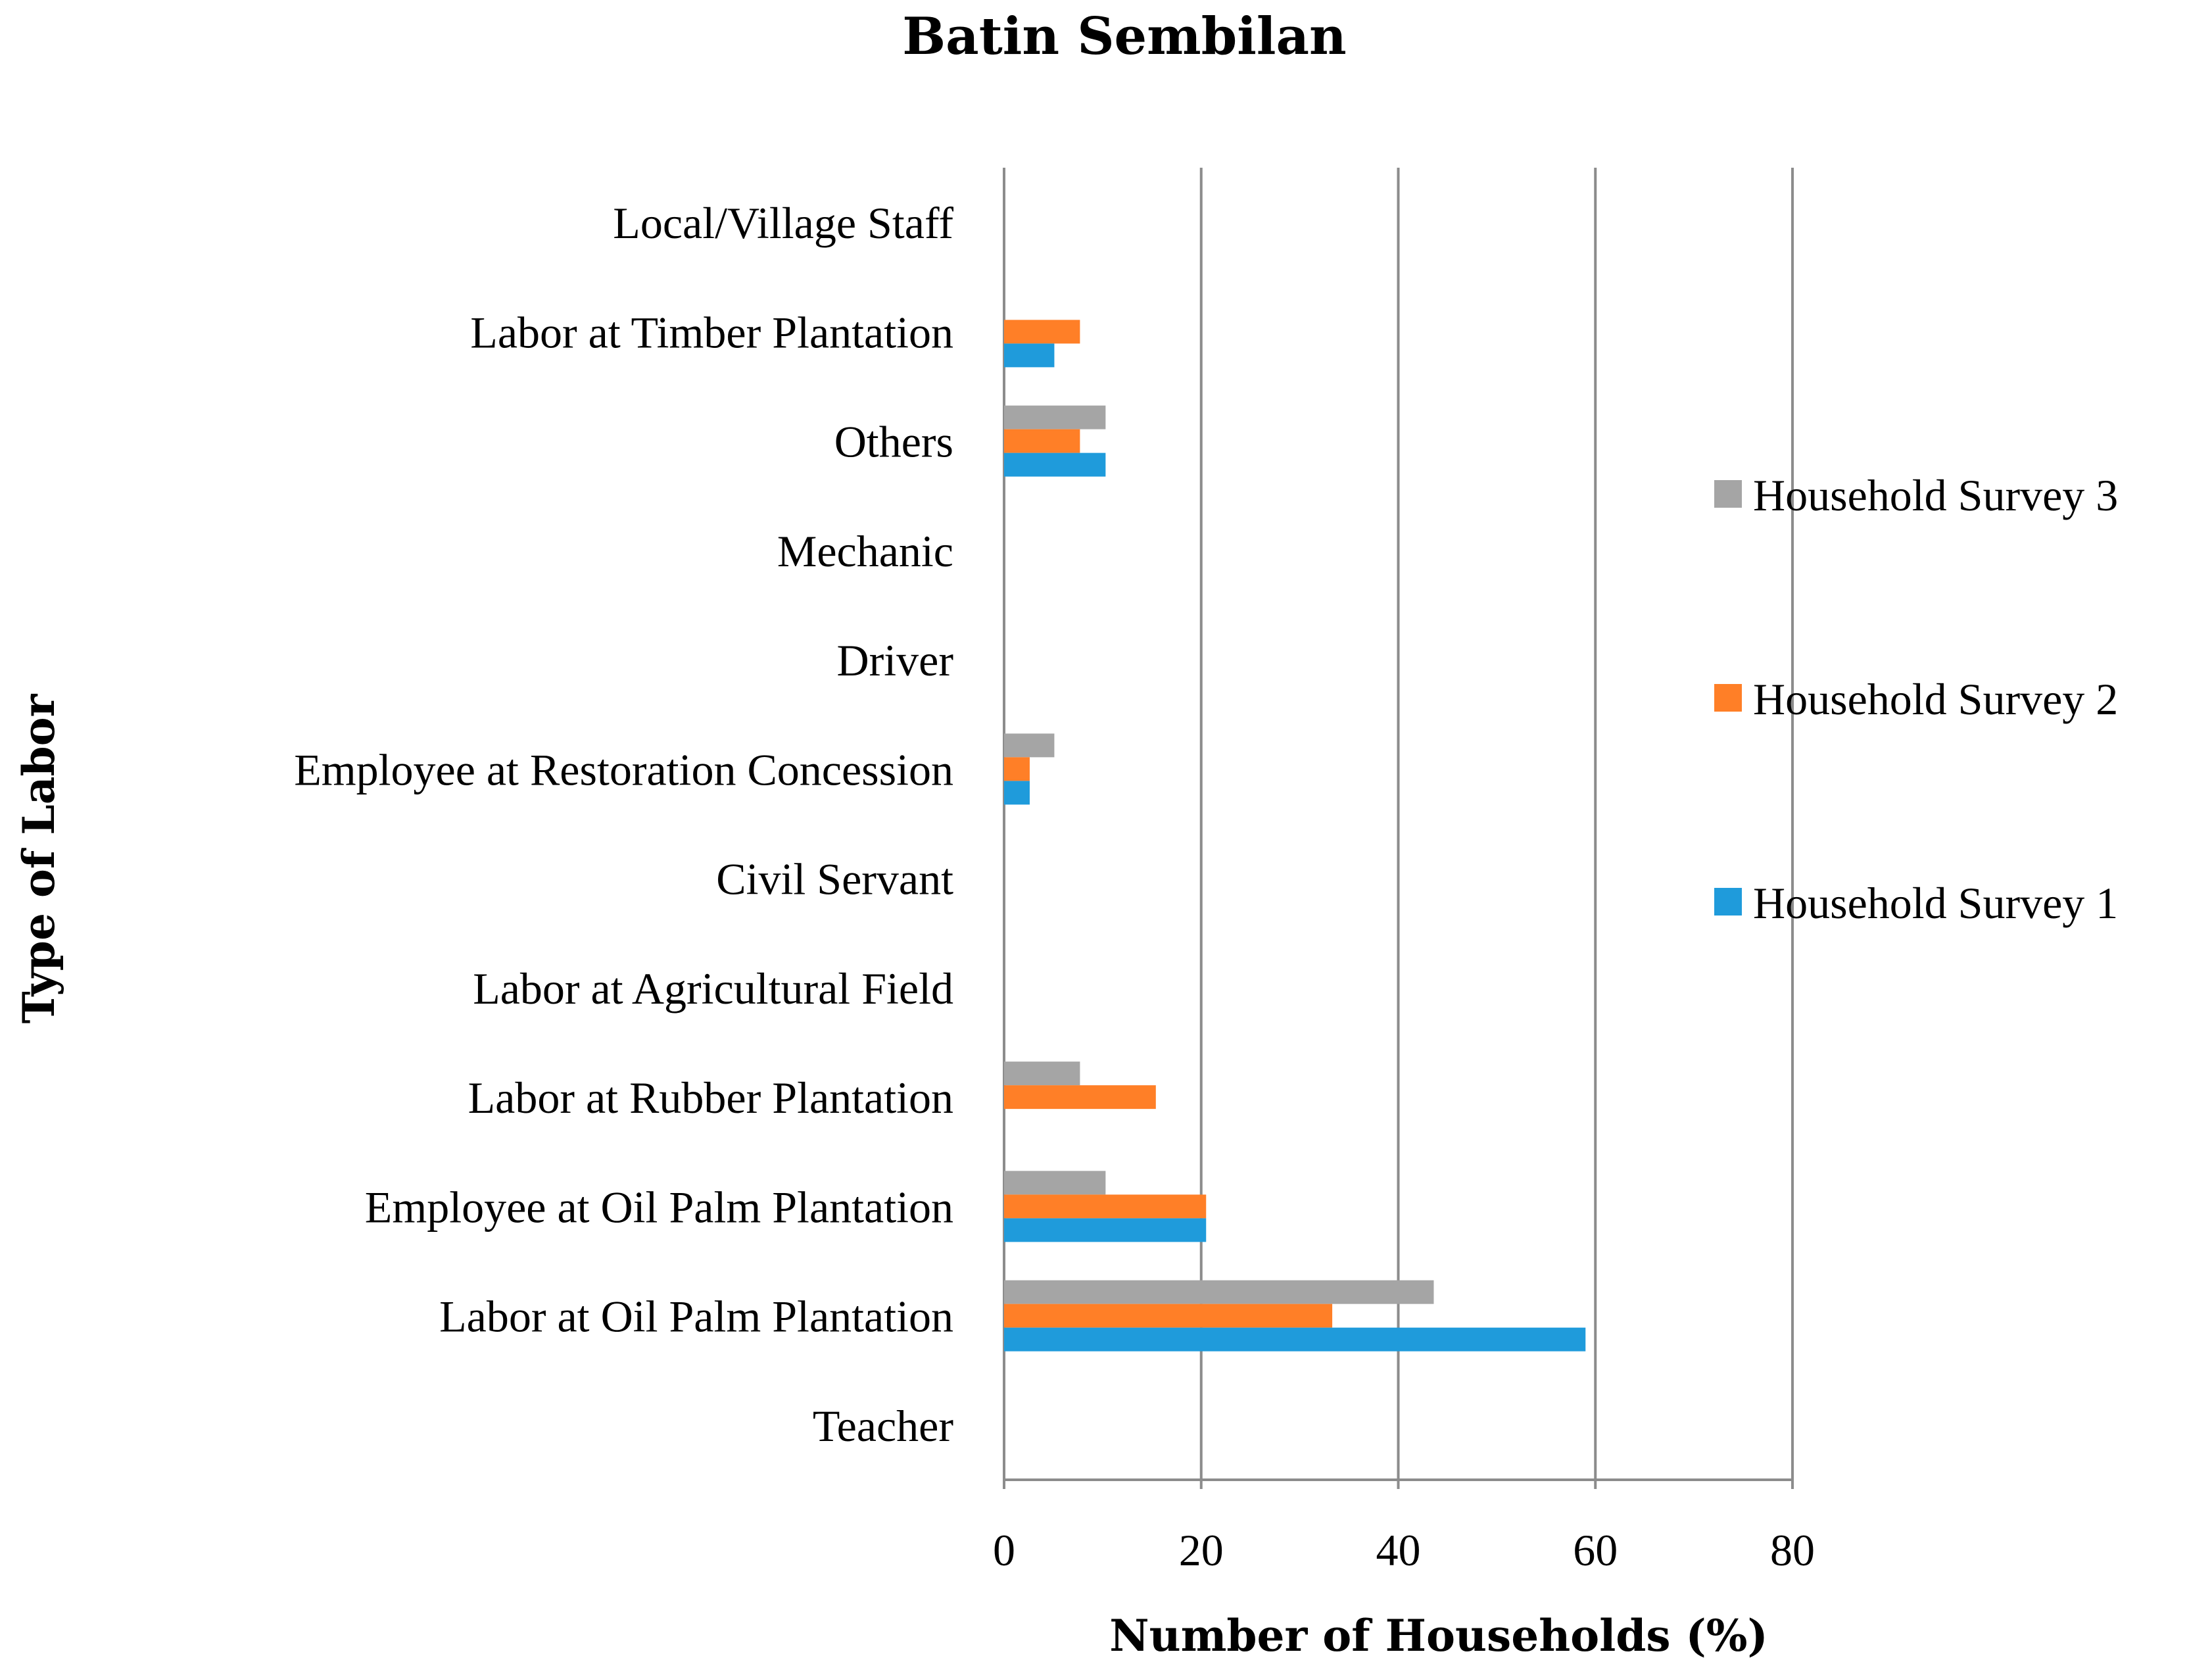 The width and height of the screenshot is (2212, 1660). I want to click on category-label: Labor at Rubber Plantation, so click(710, 1098).